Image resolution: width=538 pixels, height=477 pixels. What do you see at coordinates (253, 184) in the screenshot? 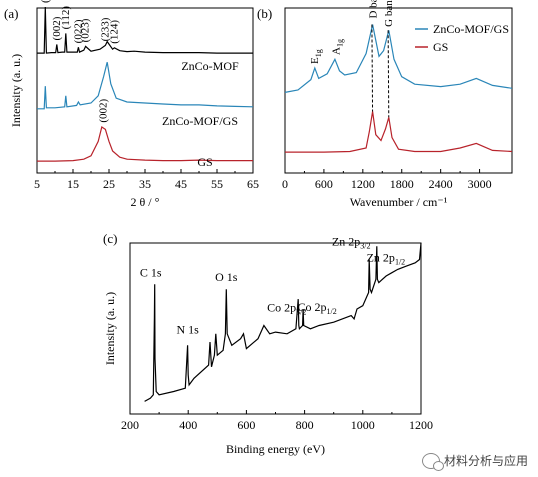
I see `a-xtick-label-6: 65` at bounding box center [253, 184].